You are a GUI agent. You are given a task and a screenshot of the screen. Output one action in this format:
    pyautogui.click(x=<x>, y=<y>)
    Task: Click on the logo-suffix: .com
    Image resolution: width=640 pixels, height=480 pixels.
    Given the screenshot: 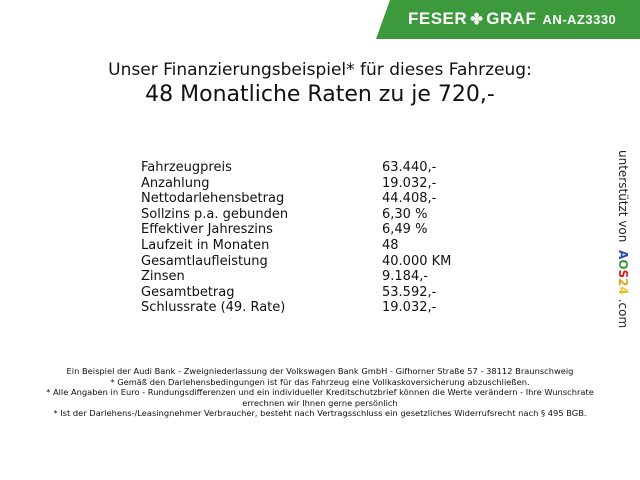 What is the action you would take?
    pyautogui.click(x=623, y=313)
    